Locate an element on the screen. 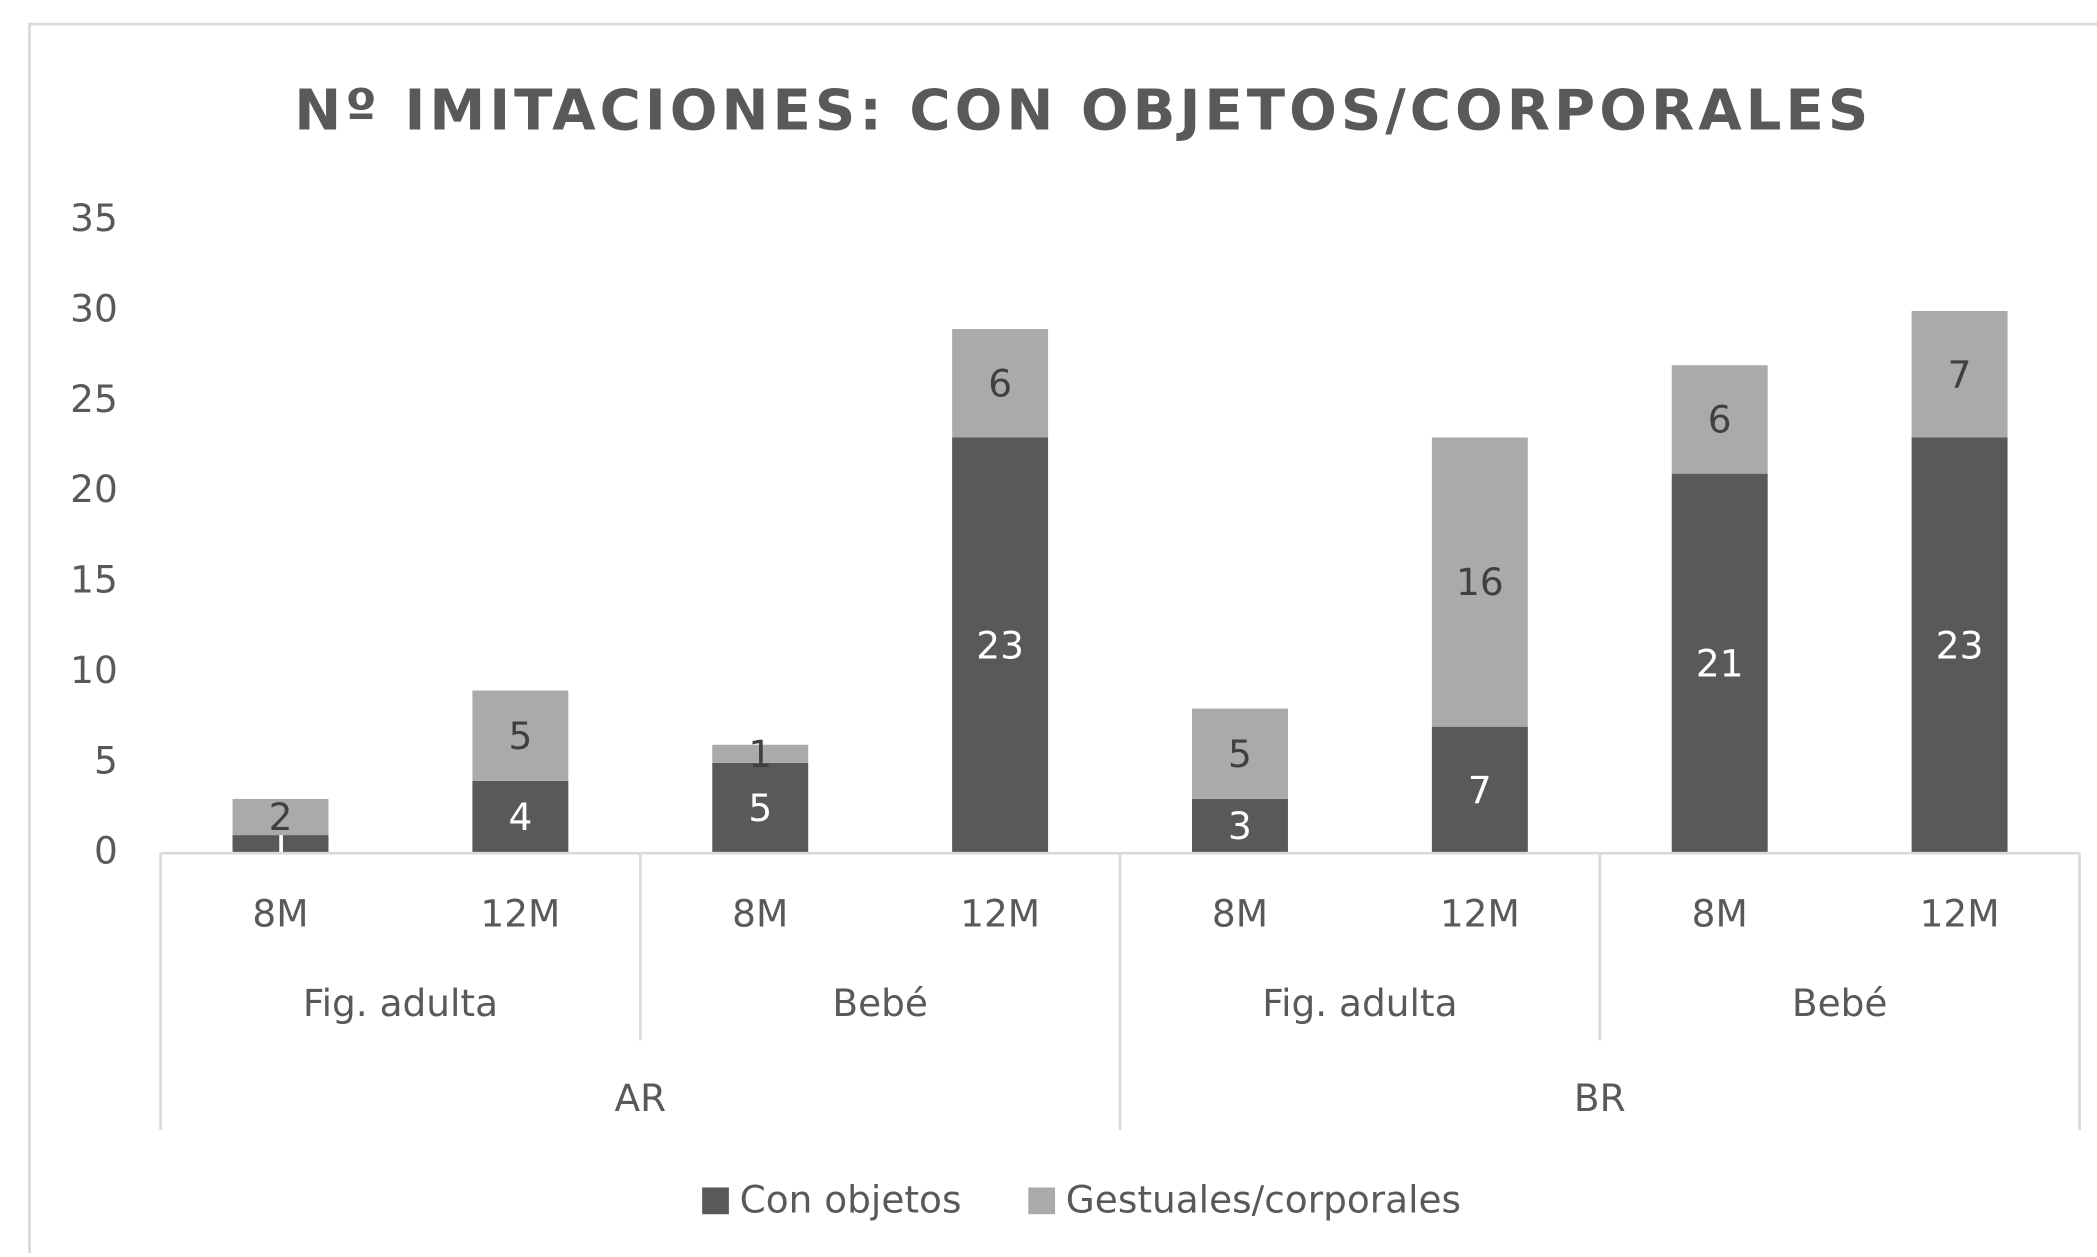 The height and width of the screenshot is (1257, 2097). data-label: 16 is located at coordinates (1480, 582).